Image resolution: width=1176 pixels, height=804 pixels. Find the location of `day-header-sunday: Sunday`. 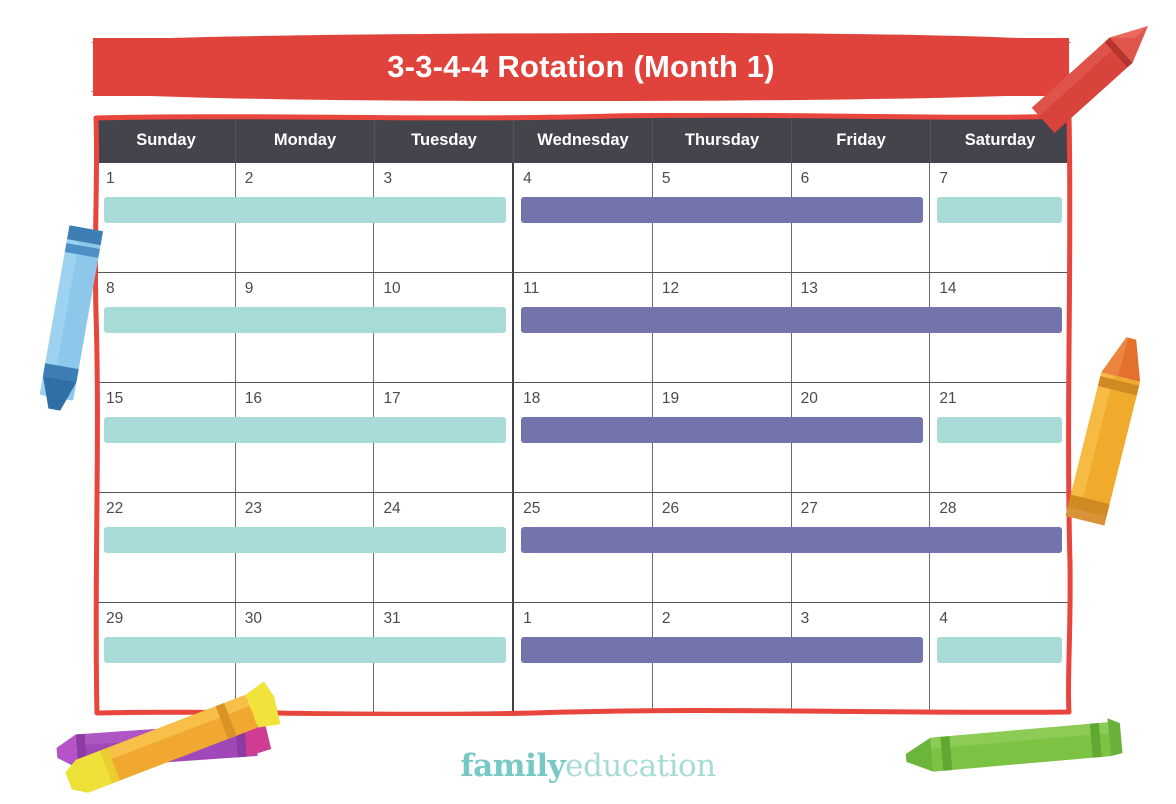

day-header-sunday: Sunday is located at coordinates (166, 140).